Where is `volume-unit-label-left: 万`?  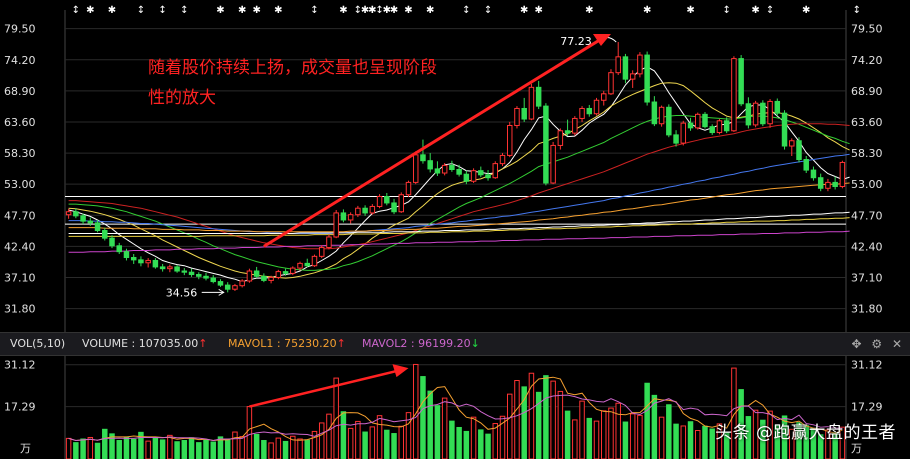 volume-unit-label-left: 万 is located at coordinates (25, 448).